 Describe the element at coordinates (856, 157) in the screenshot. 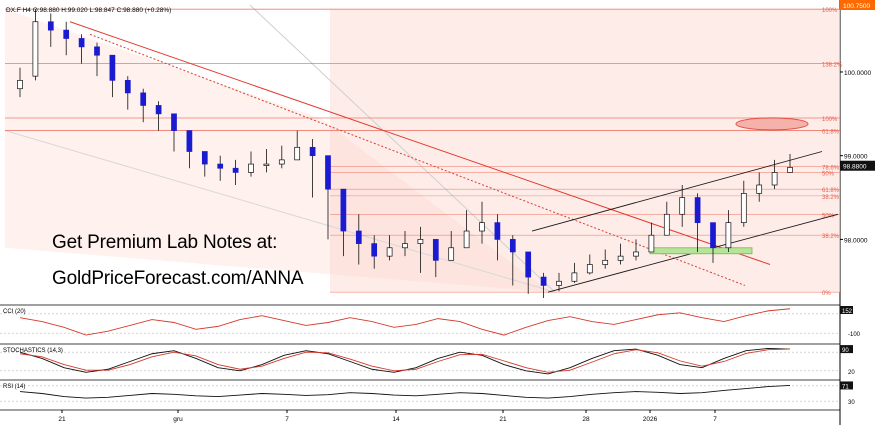

I see `y-tick-label: 99.0000` at that location.